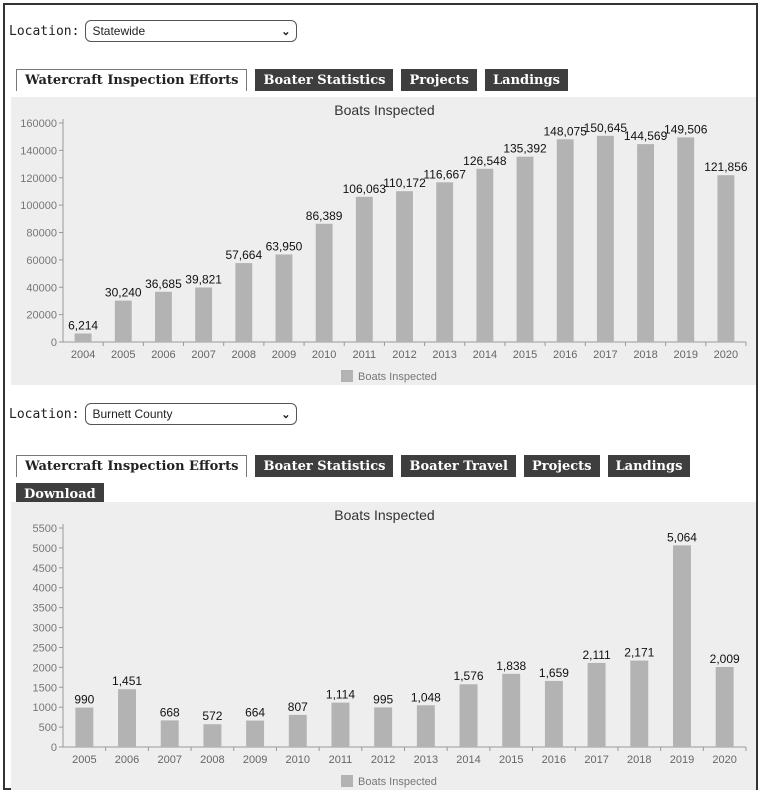 This screenshot has height=794, width=763. I want to click on data-label: 116,667, so click(444, 174).